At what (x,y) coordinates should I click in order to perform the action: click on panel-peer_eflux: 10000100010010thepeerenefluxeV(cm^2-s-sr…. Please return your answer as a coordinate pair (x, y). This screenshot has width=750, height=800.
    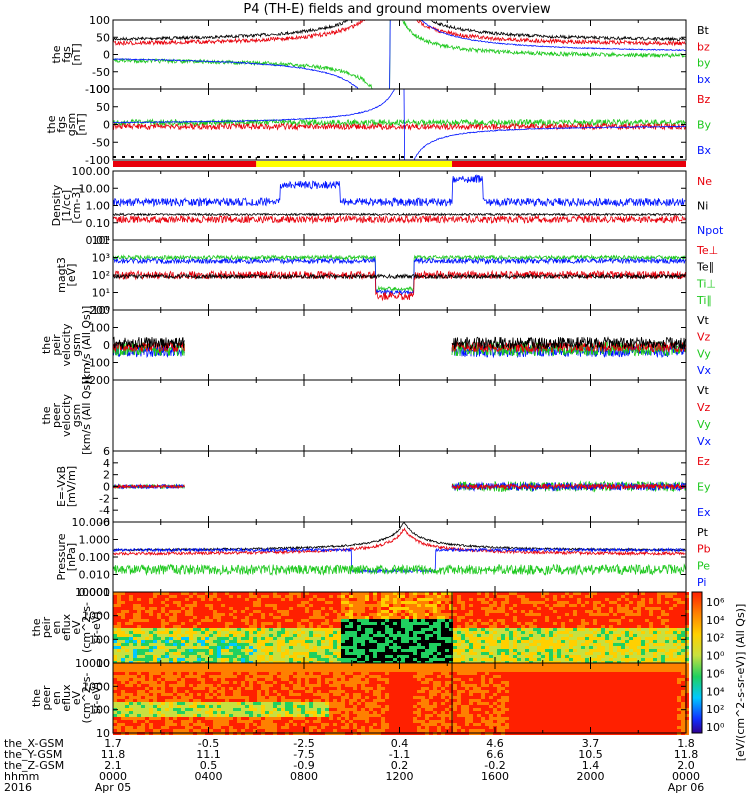
    Looking at the image, I should click on (359, 698).